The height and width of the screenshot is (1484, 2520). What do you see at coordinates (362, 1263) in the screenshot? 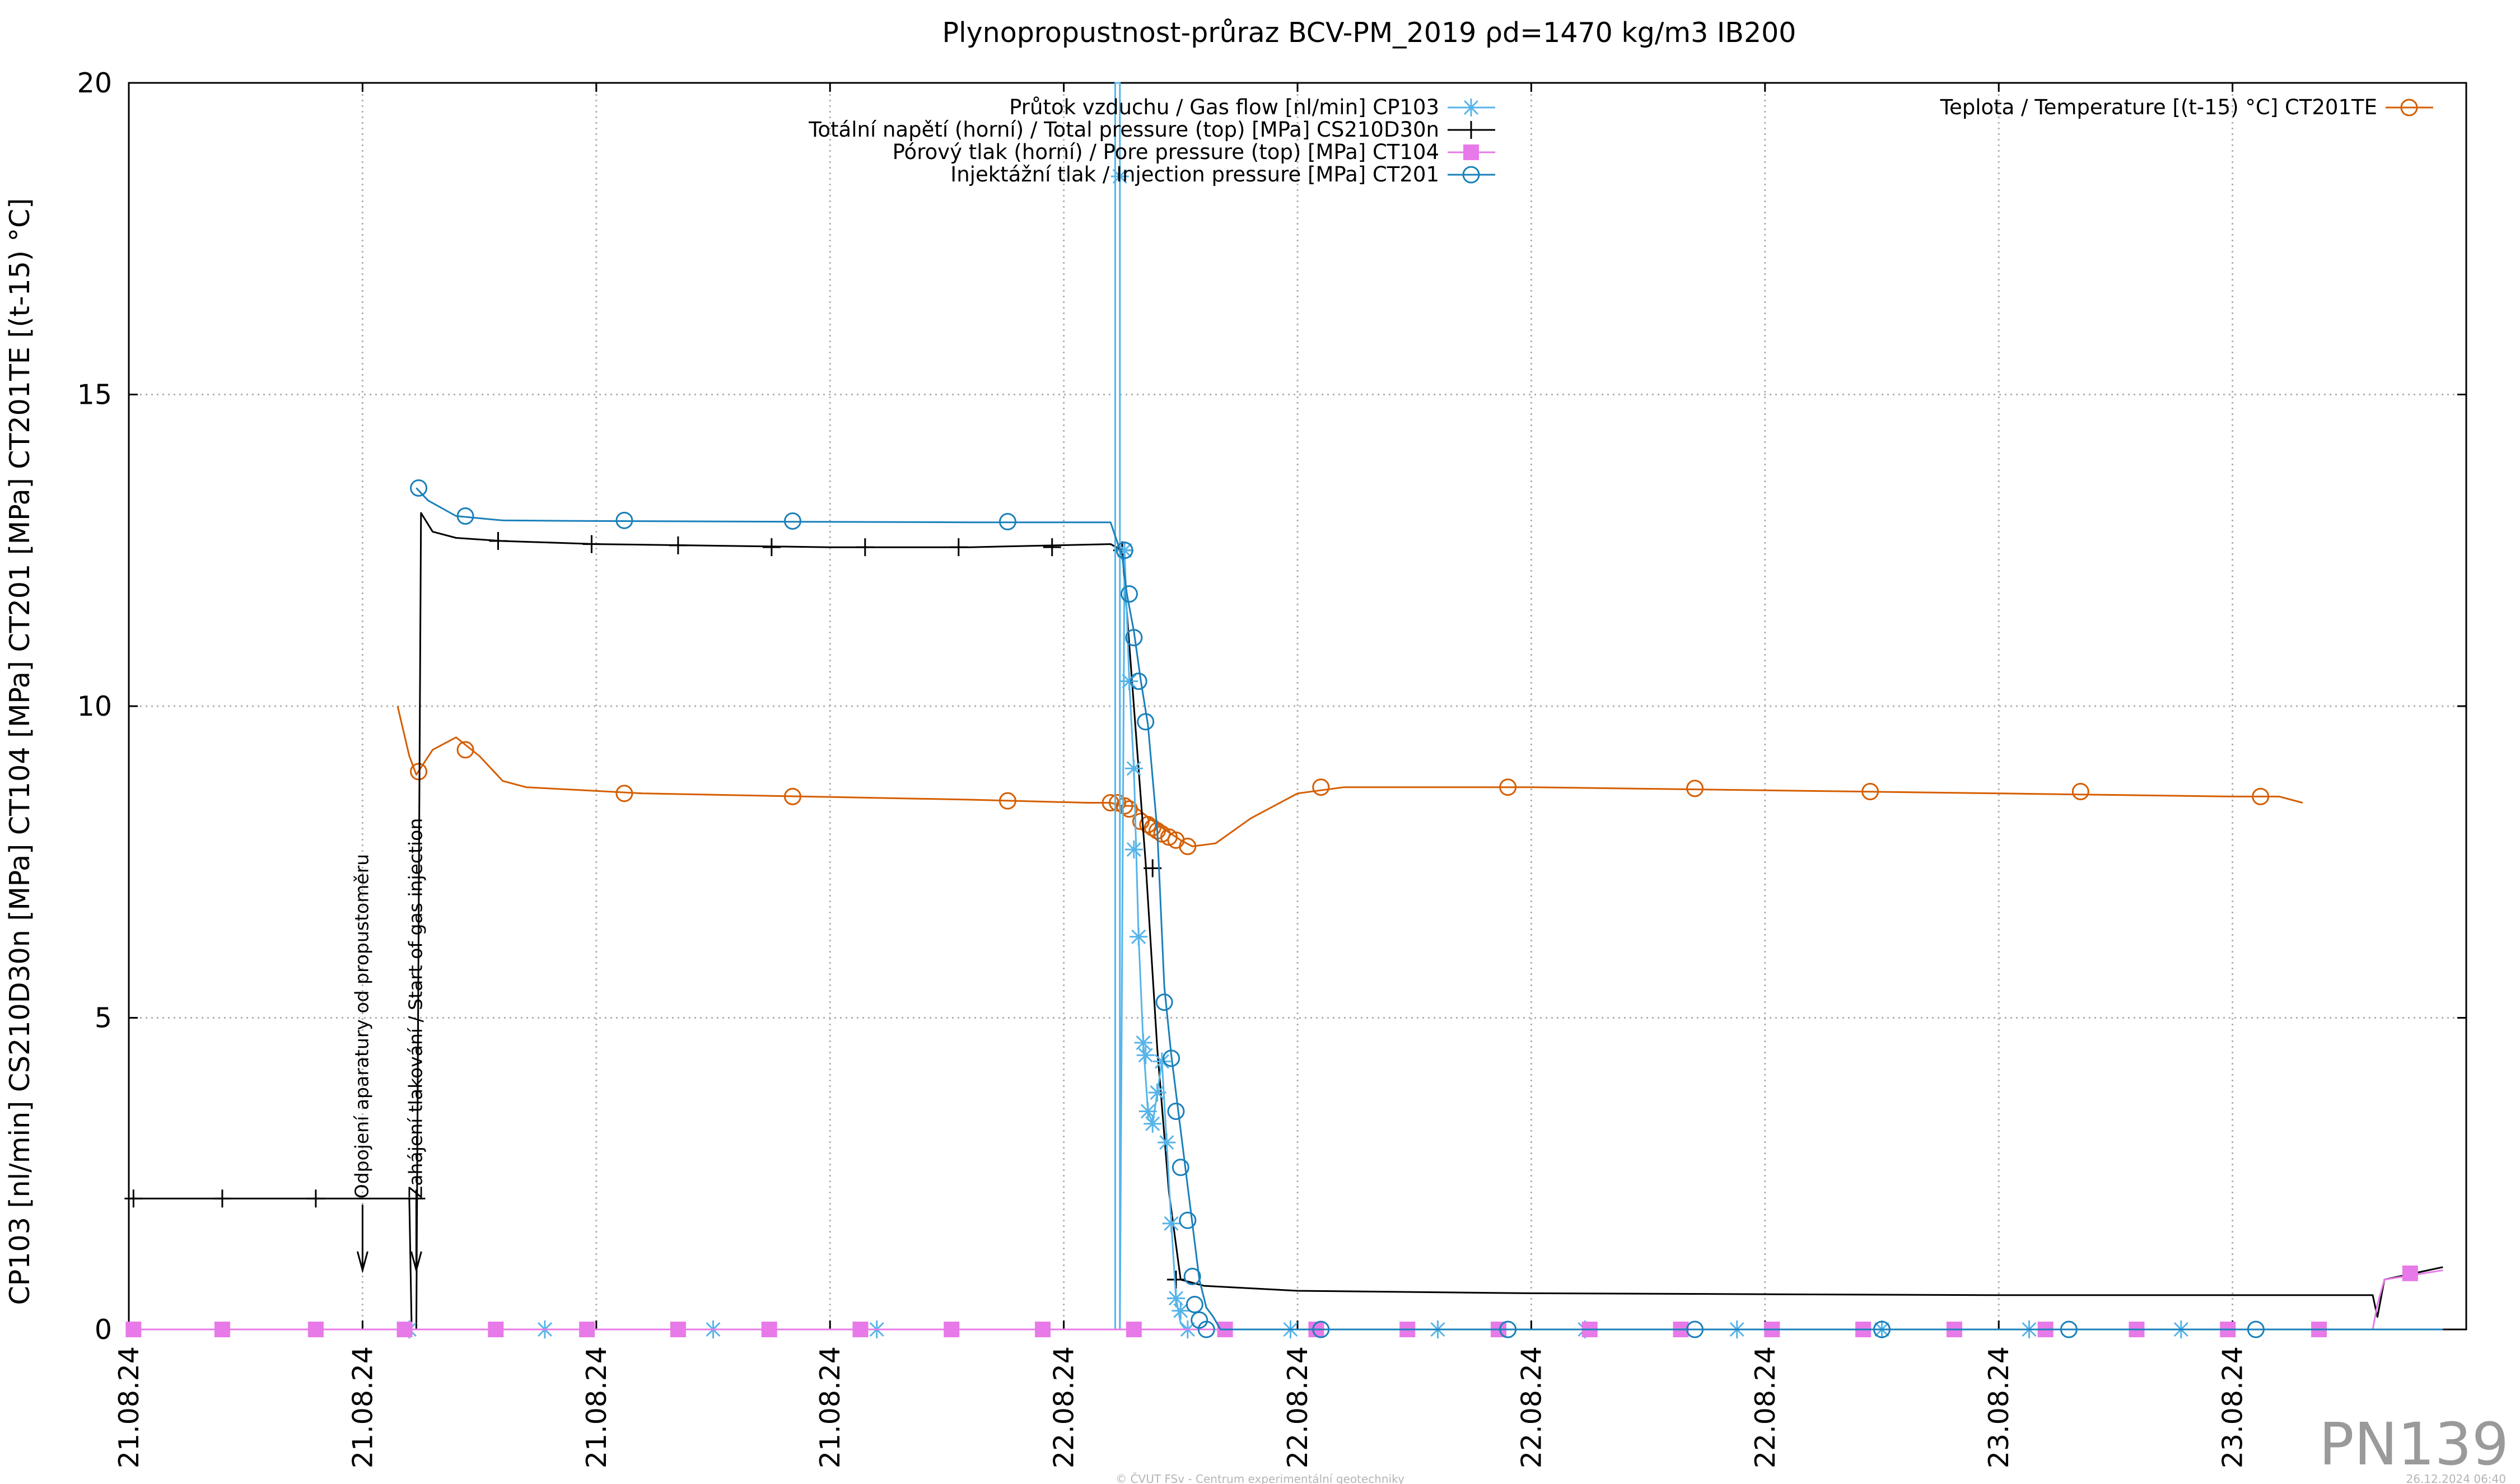
I see `annotation-arrowhead` at bounding box center [362, 1263].